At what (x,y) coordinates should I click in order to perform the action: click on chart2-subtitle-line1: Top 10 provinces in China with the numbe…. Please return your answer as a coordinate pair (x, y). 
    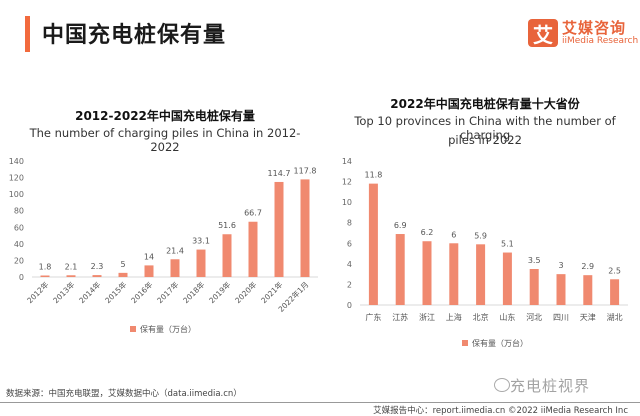
    Looking at the image, I should click on (485, 128).